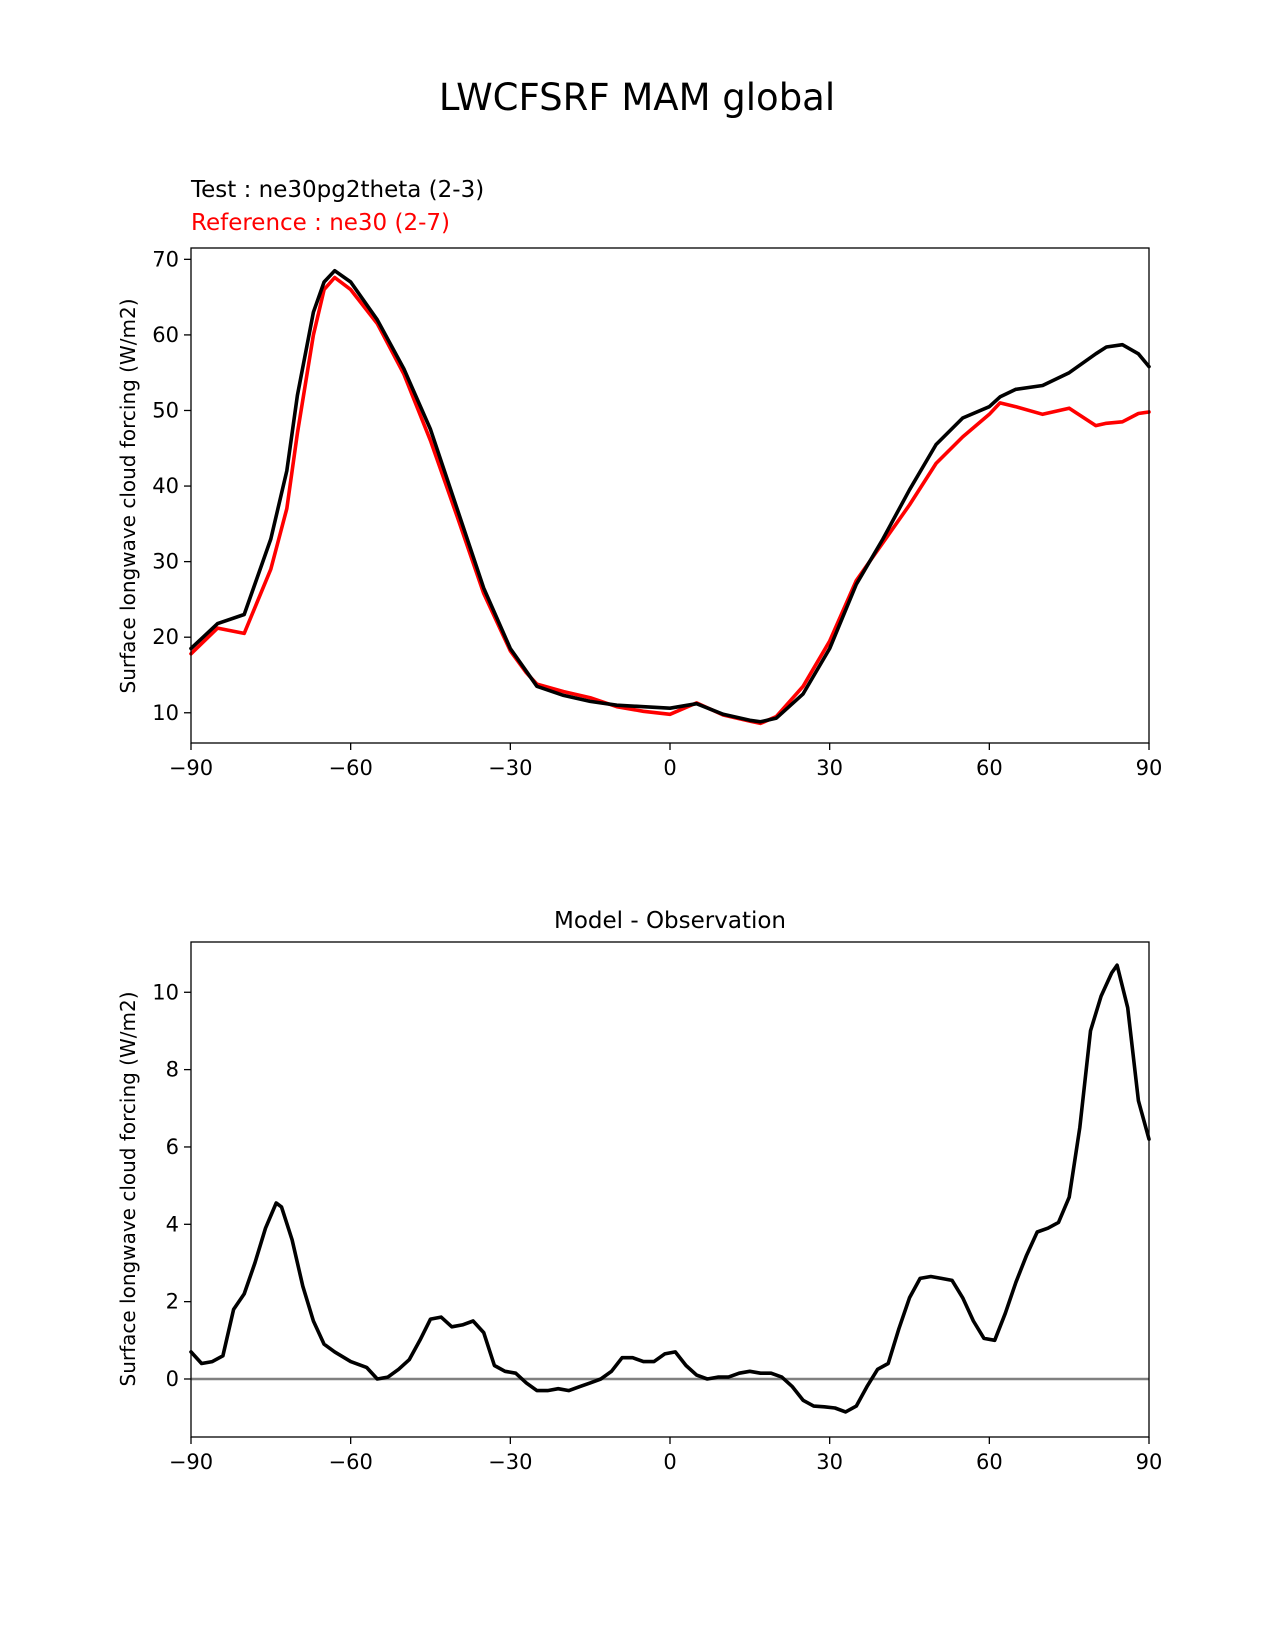  What do you see at coordinates (165, 637) in the screenshot?
I see `y-tick-label: 20` at bounding box center [165, 637].